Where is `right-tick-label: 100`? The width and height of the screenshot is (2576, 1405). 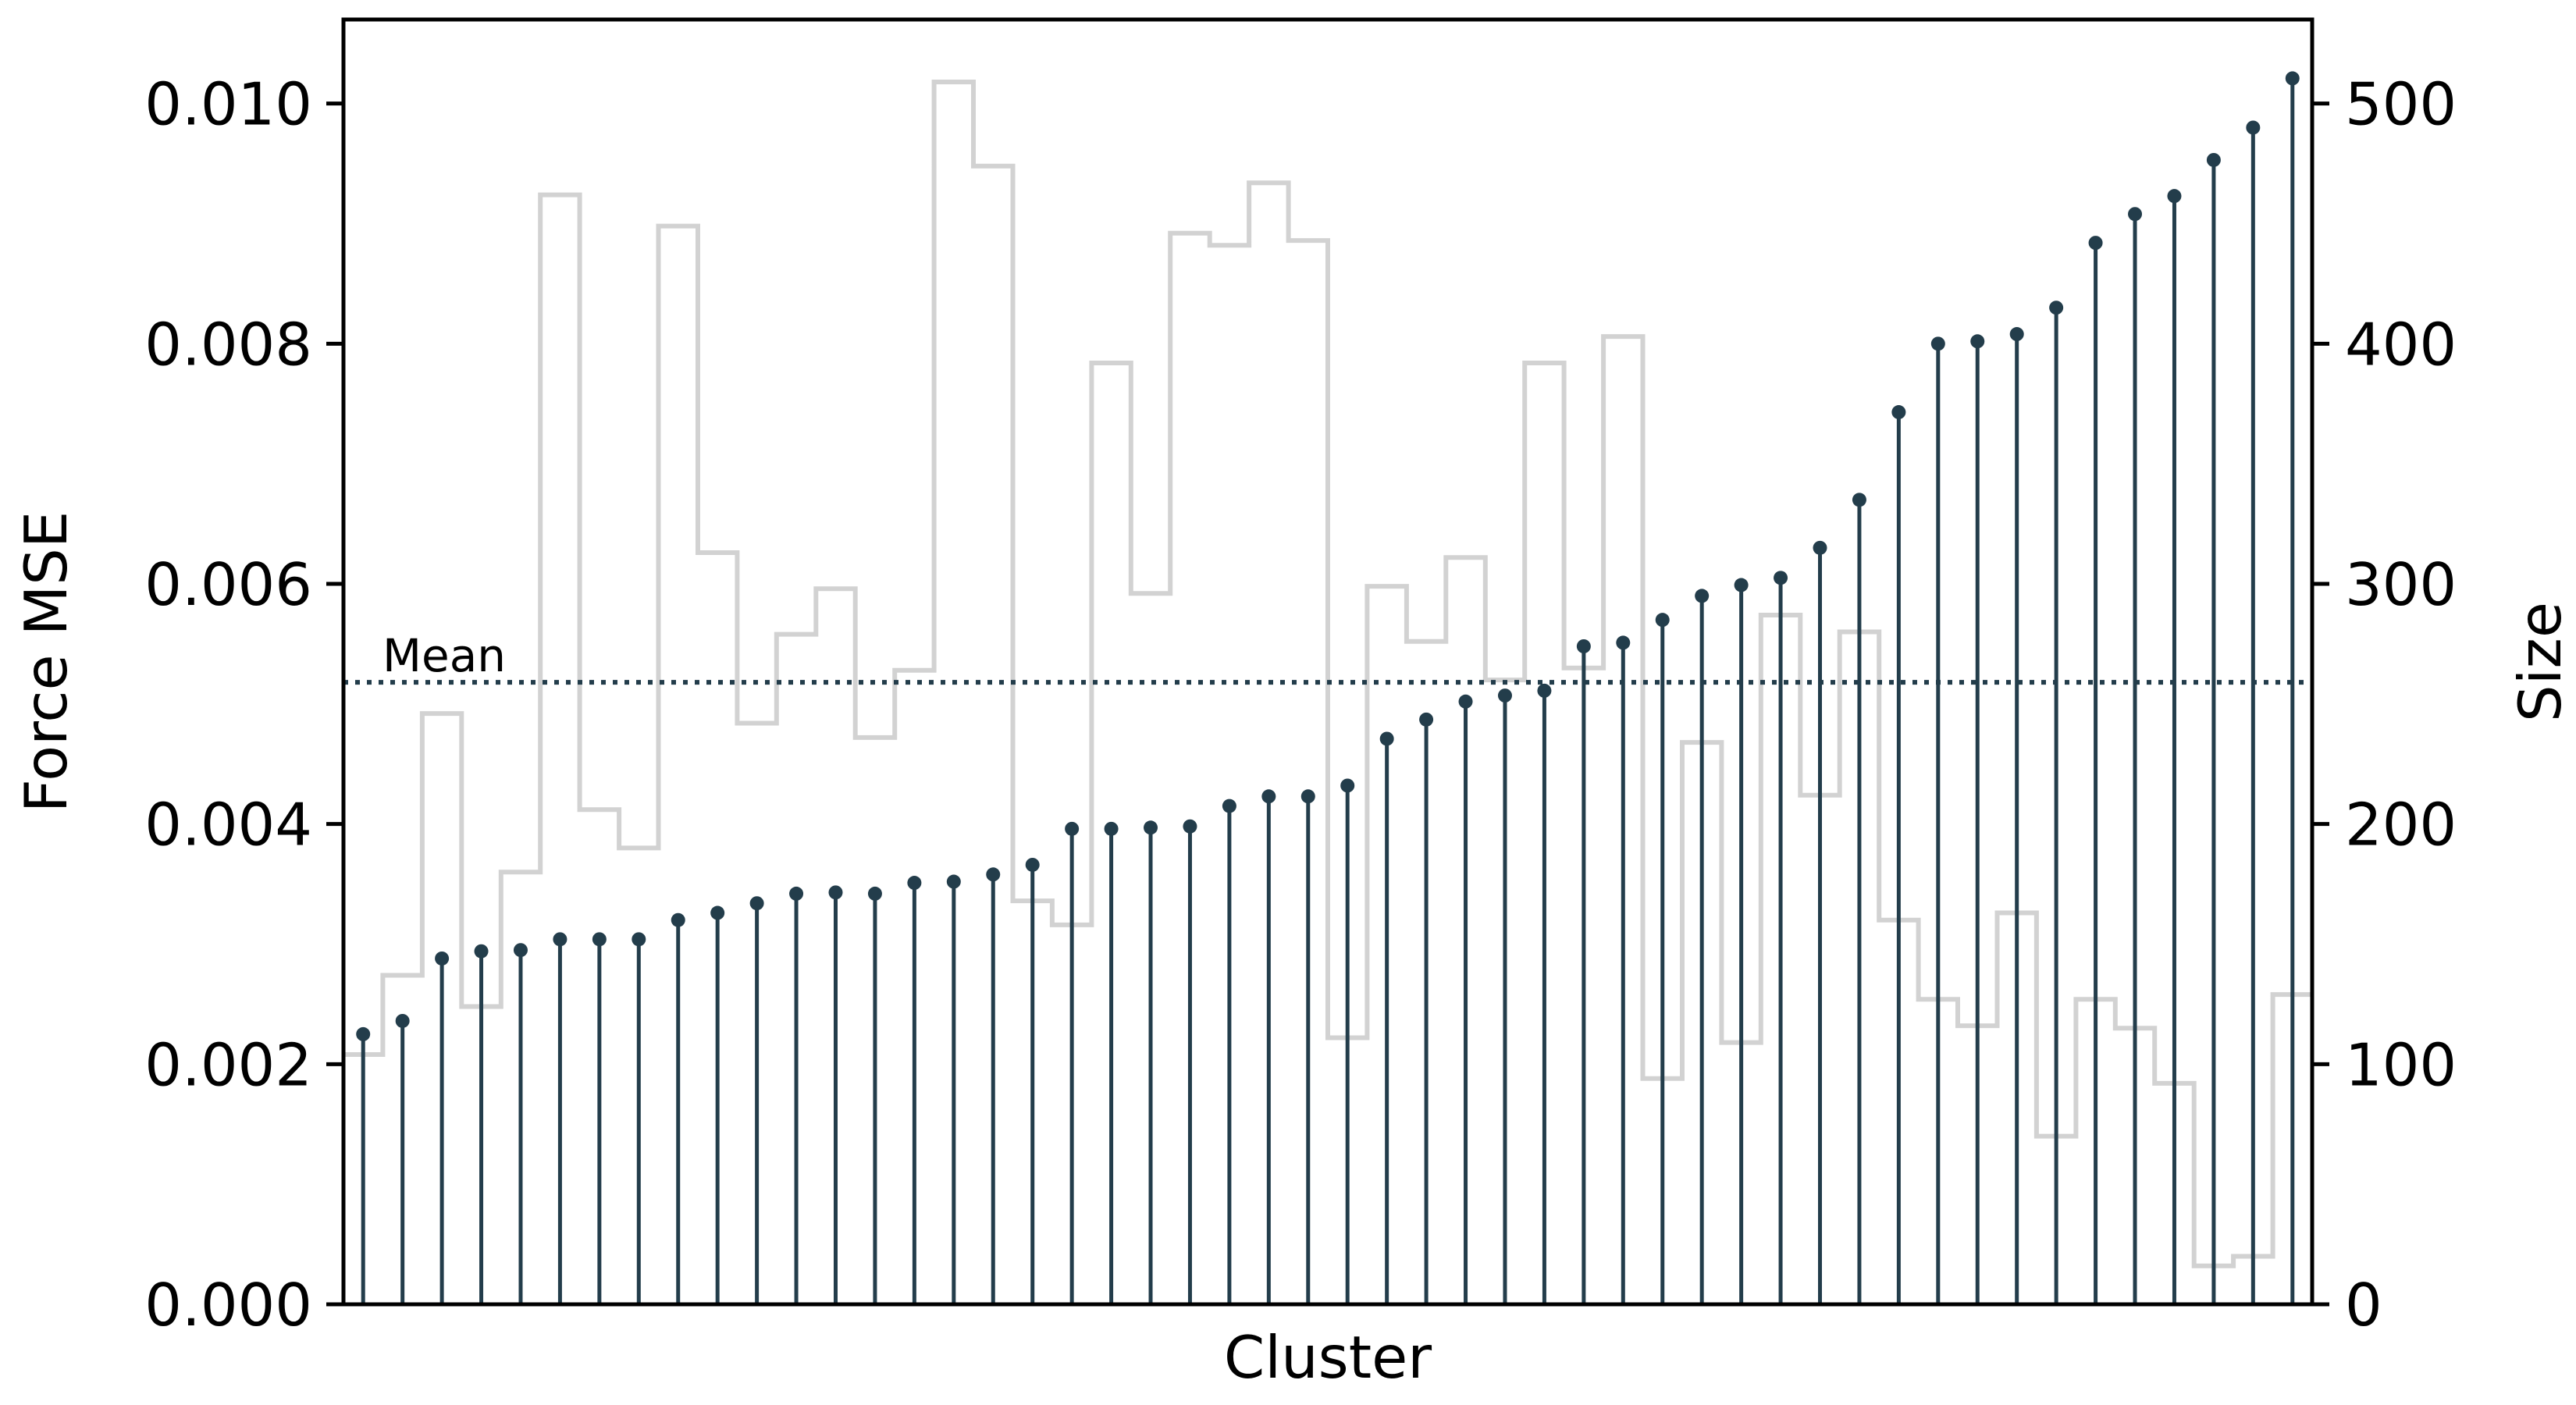
right-tick-label: 100 is located at coordinates (2401, 1065).